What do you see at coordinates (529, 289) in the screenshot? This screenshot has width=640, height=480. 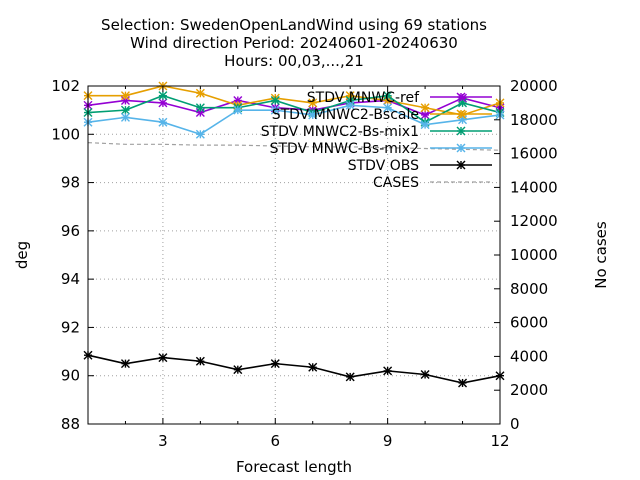 I see `y2-tick-label: 8000` at bounding box center [529, 289].